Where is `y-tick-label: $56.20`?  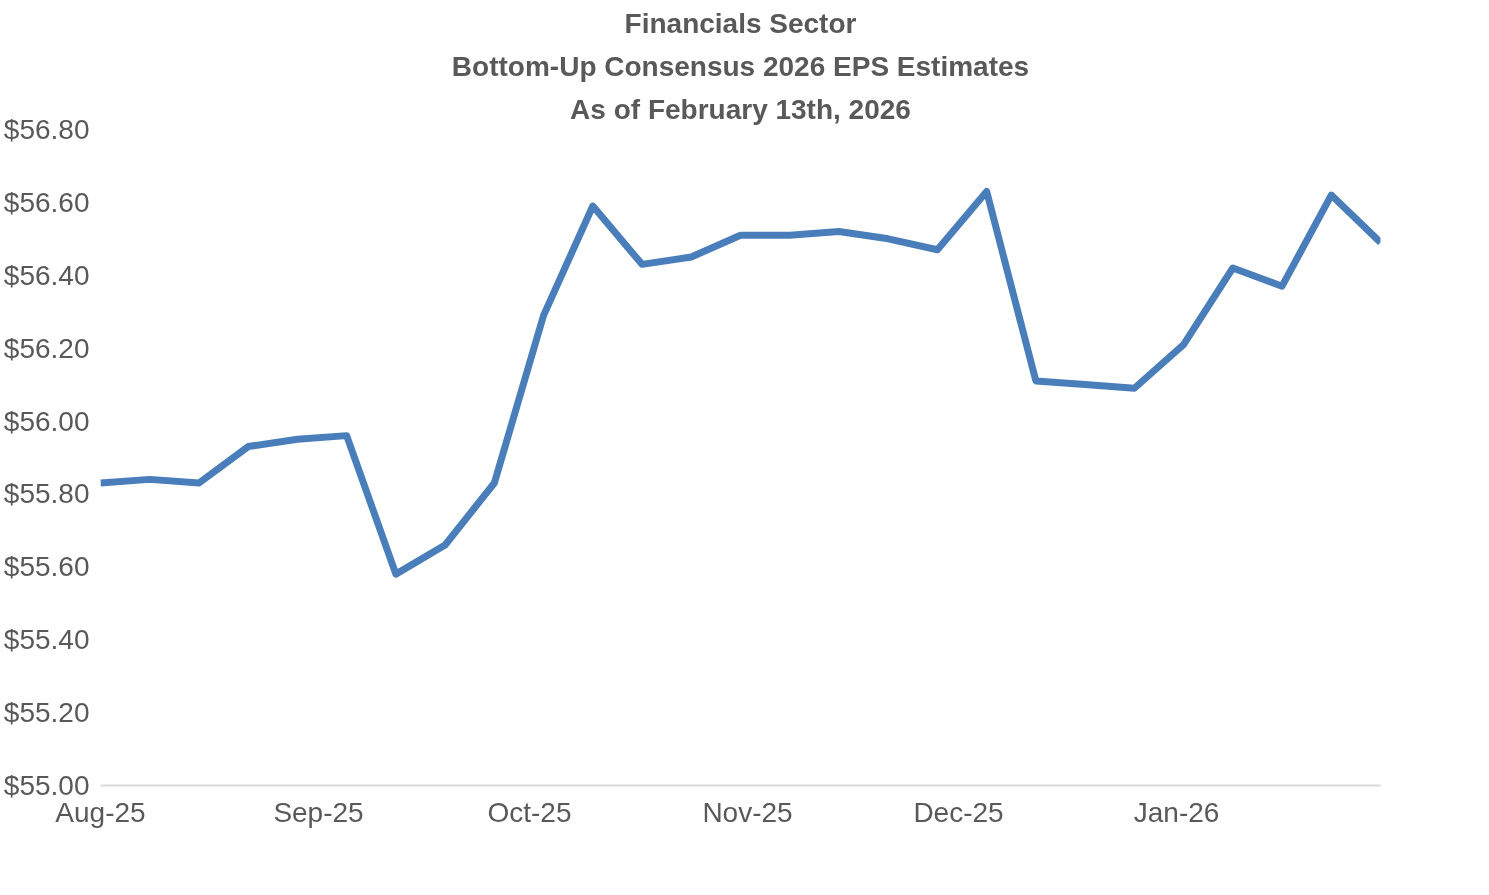
y-tick-label: $56.20 is located at coordinates (46, 348).